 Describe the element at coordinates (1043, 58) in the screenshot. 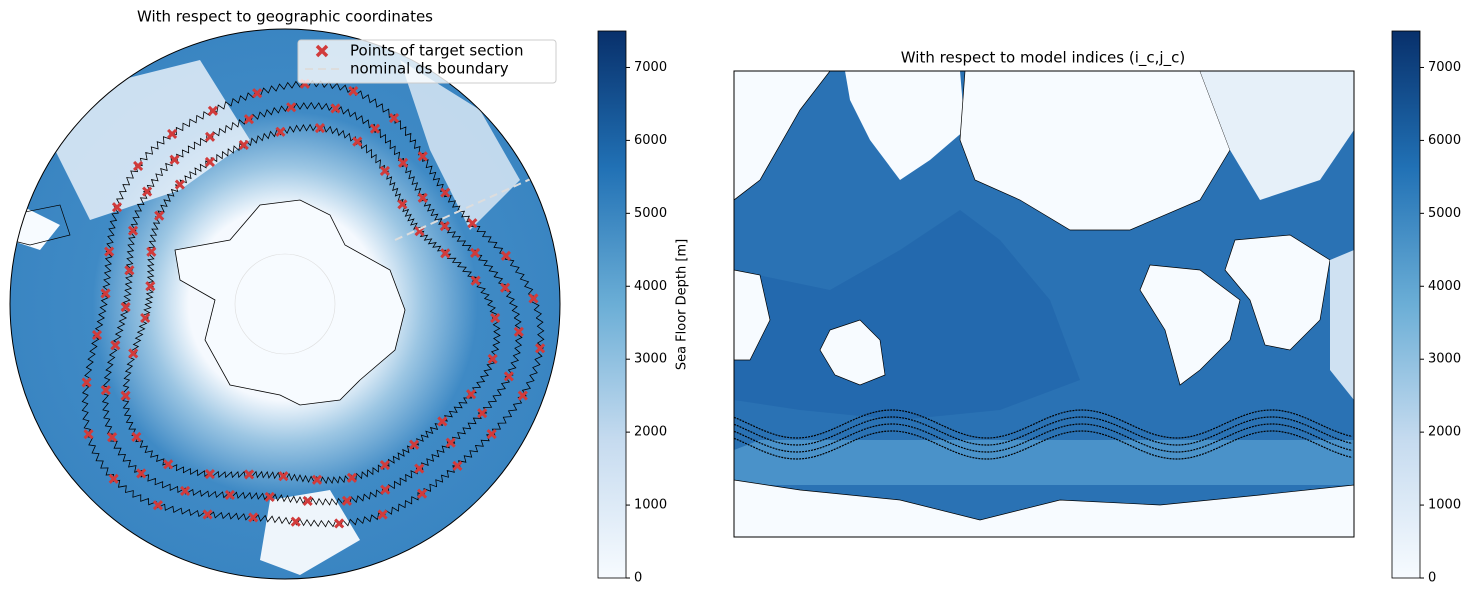

I see `panel-title: With respect to model indices (i_c,j_c)` at that location.